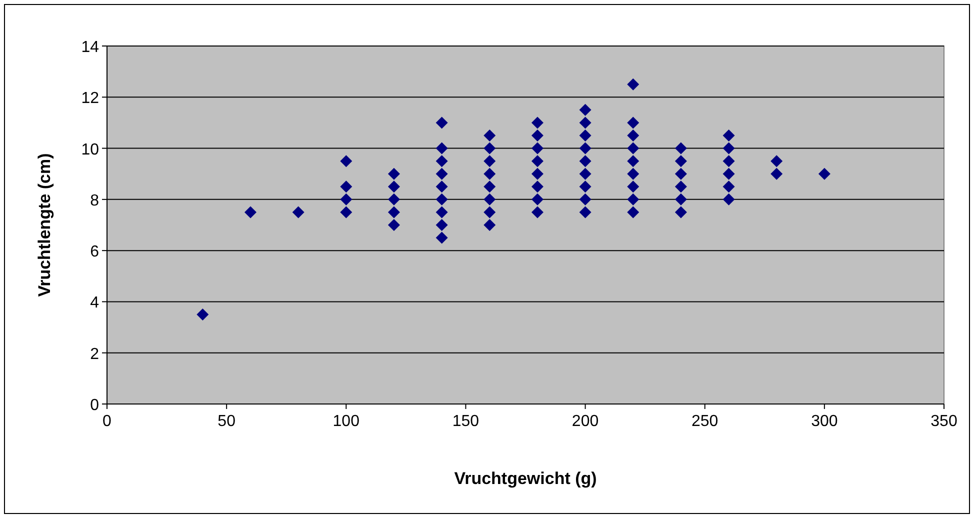 This screenshot has height=518, width=974. Describe the element at coordinates (585, 421) in the screenshot. I see `x-tick-label: 200` at that location.